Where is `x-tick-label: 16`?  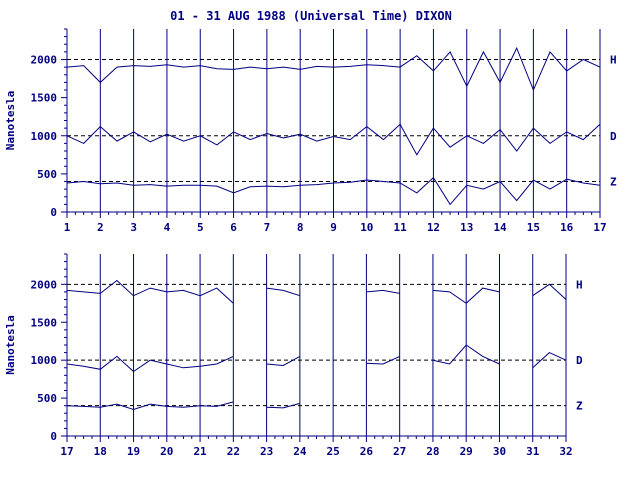
x-tick-label: 16 is located at coordinates (567, 227).